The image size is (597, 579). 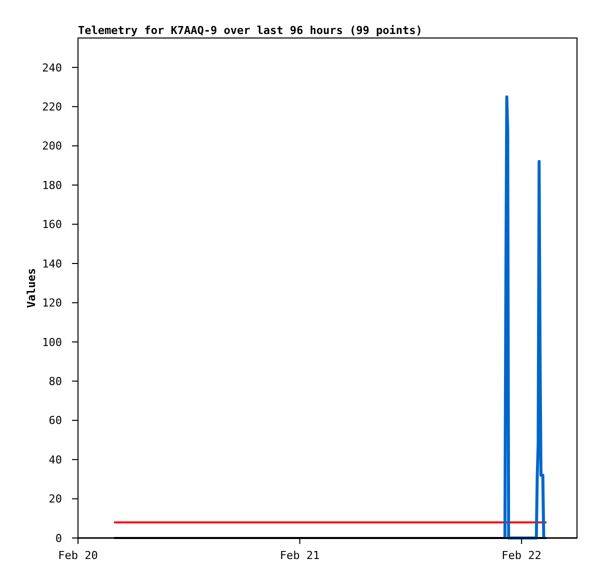 What do you see at coordinates (55, 459) in the screenshot?
I see `y-tick-label: 40` at bounding box center [55, 459].